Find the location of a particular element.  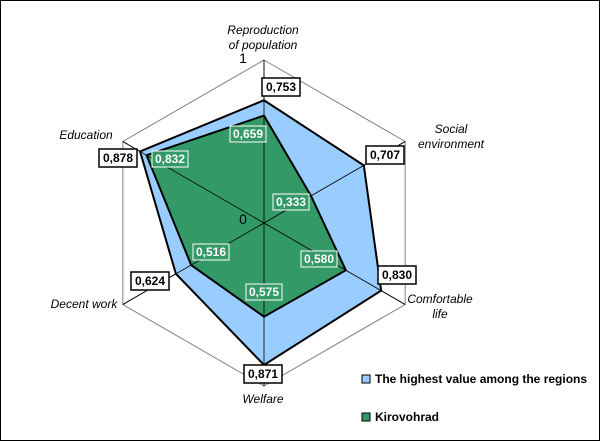

legend-swatch-kirovohrad is located at coordinates (366, 417).